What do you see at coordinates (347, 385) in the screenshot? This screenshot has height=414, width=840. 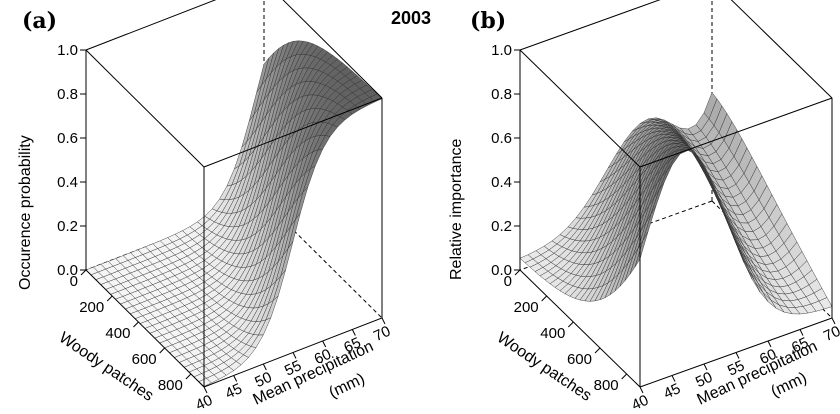 I see `ylabel-a-line2: (mm)` at bounding box center [347, 385].